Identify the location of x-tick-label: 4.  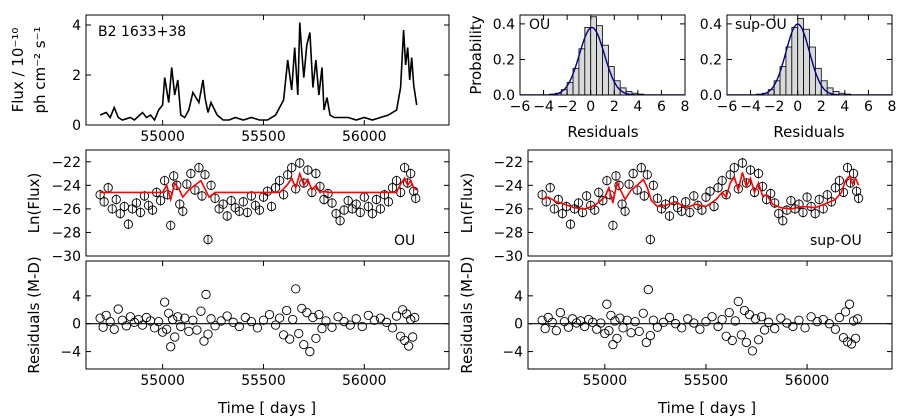
(844, 107).